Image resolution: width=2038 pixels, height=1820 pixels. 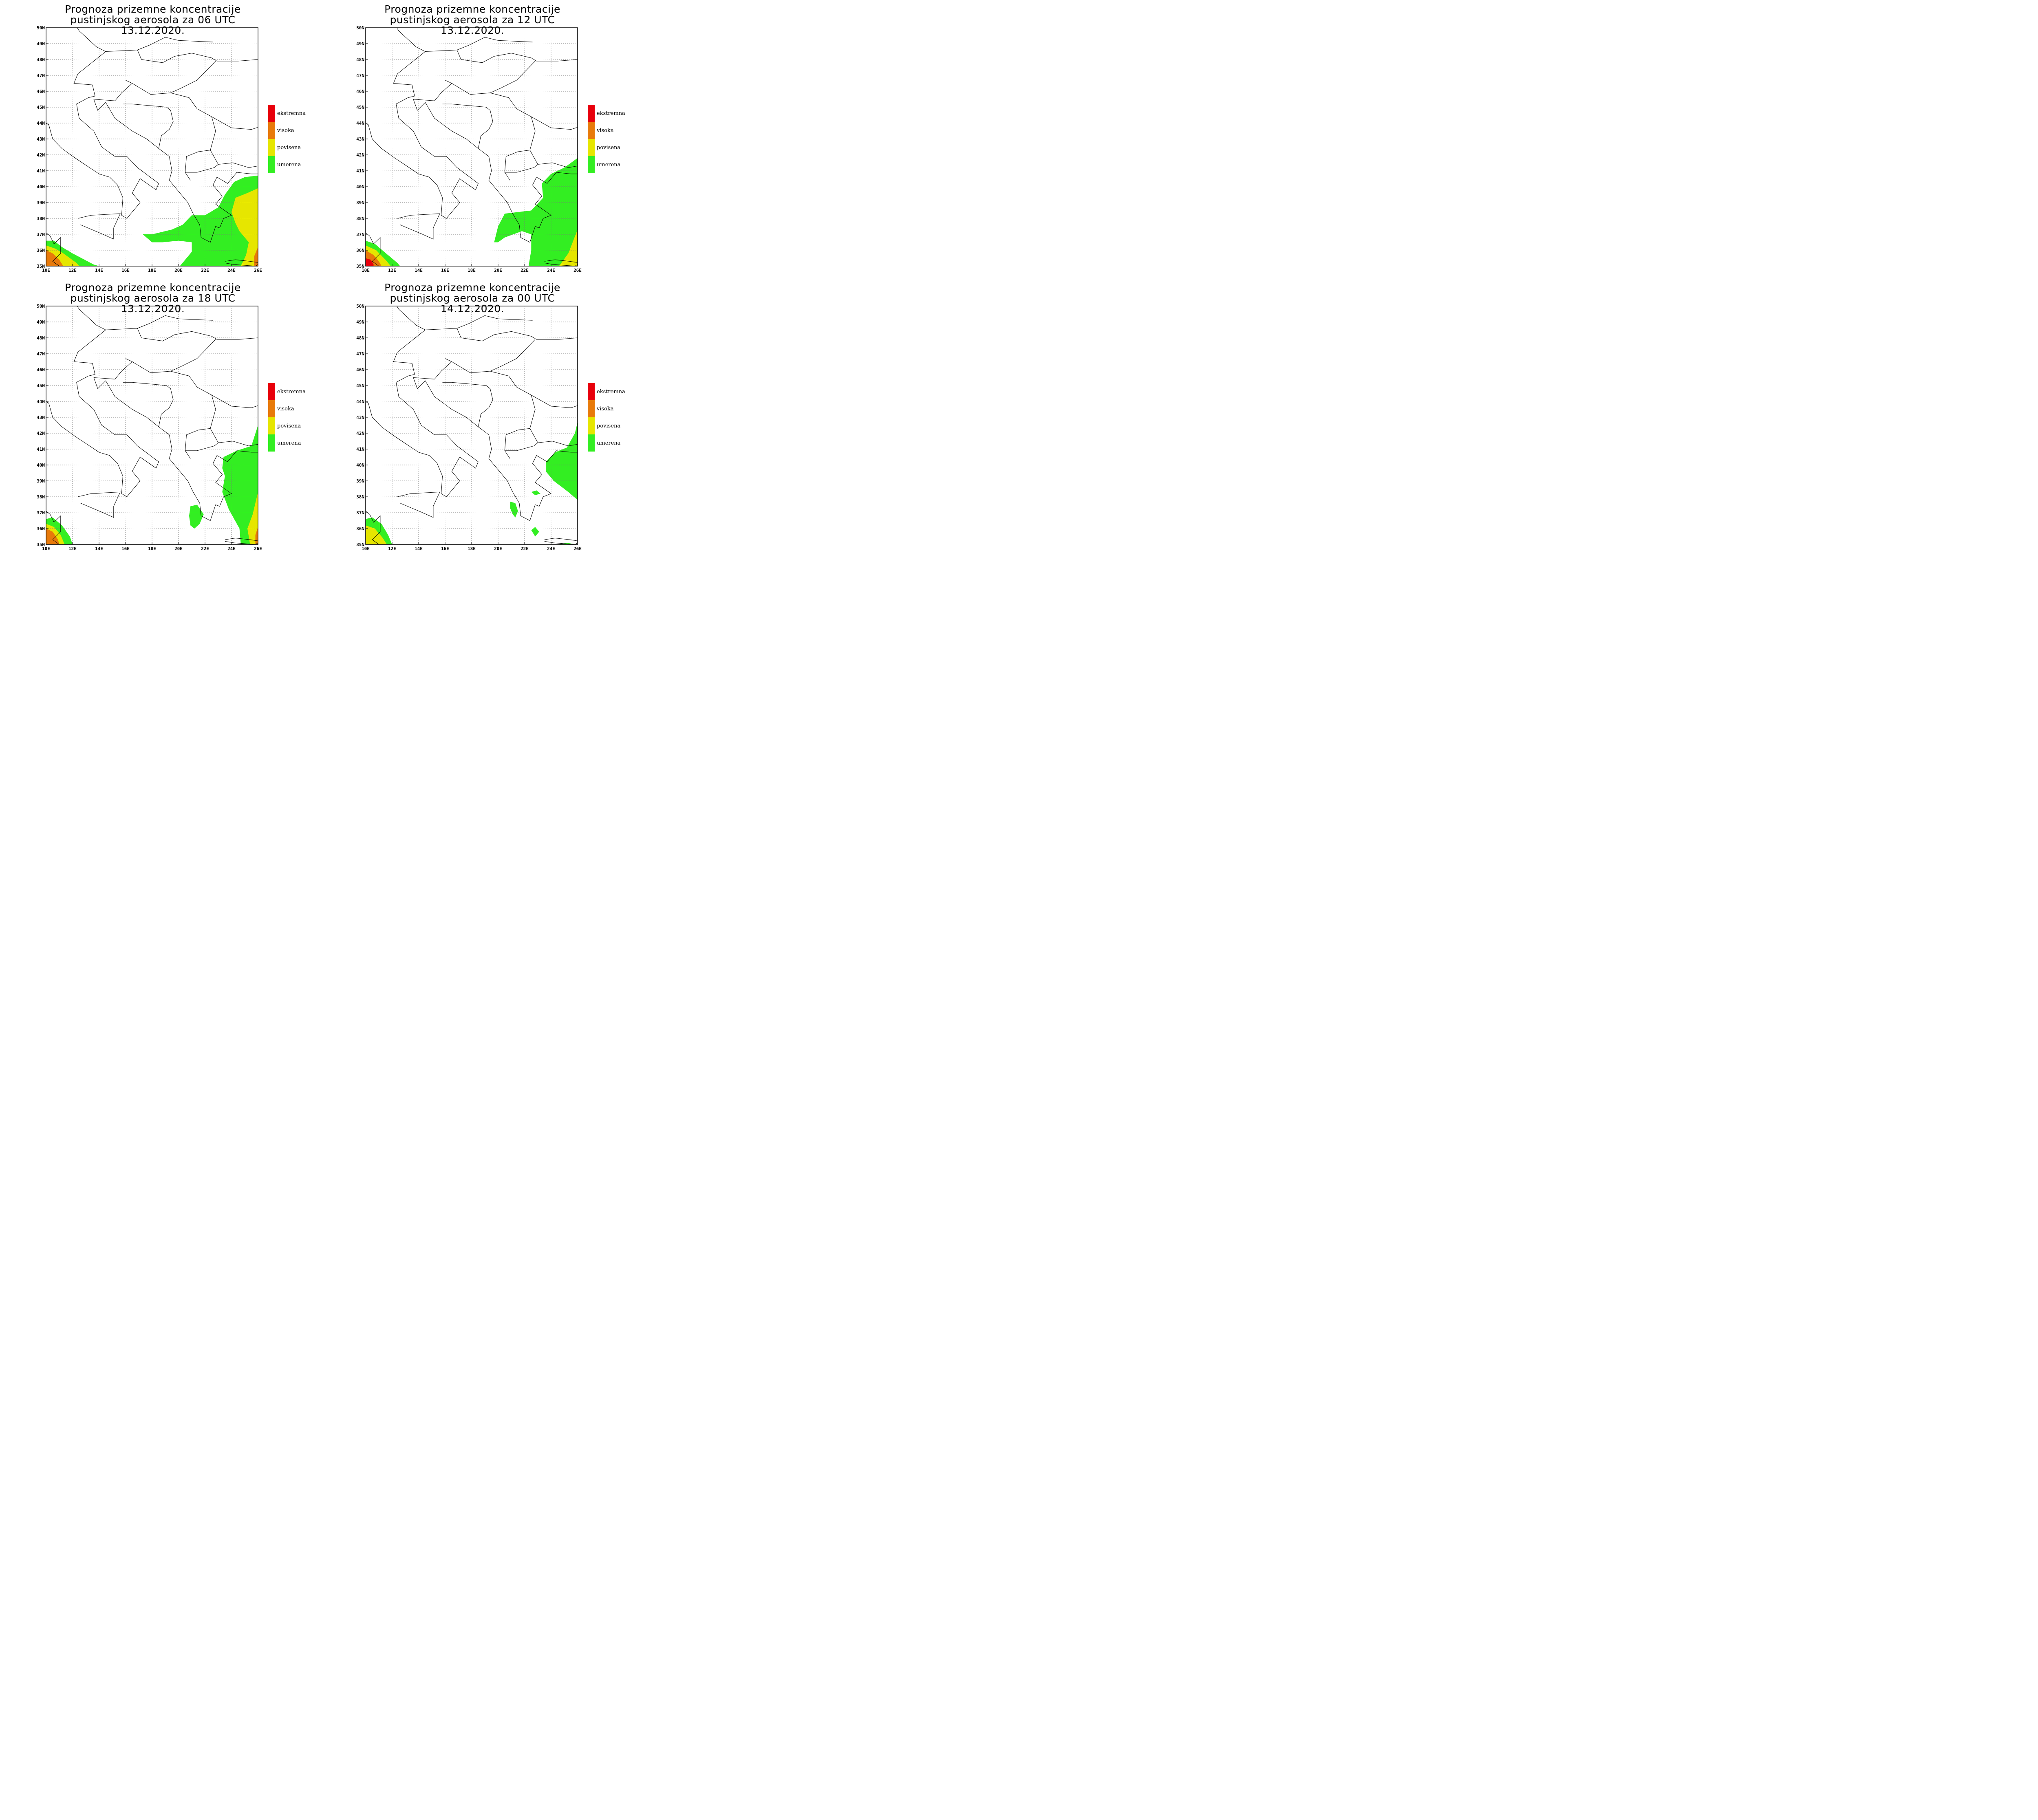 What do you see at coordinates (41, 75) in the screenshot?
I see `lat-tick-label: 47N` at bounding box center [41, 75].